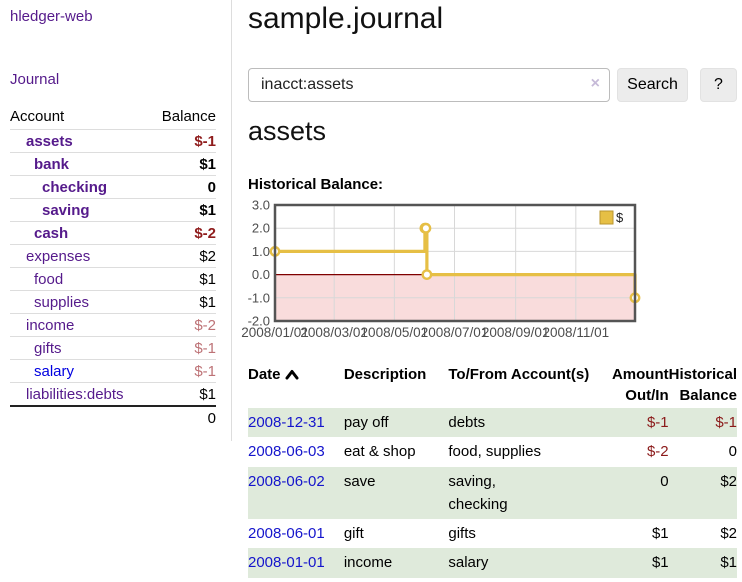 Image resolution: width=742 pixels, height=582 pixels. I want to click on search-input, so click(429, 85).